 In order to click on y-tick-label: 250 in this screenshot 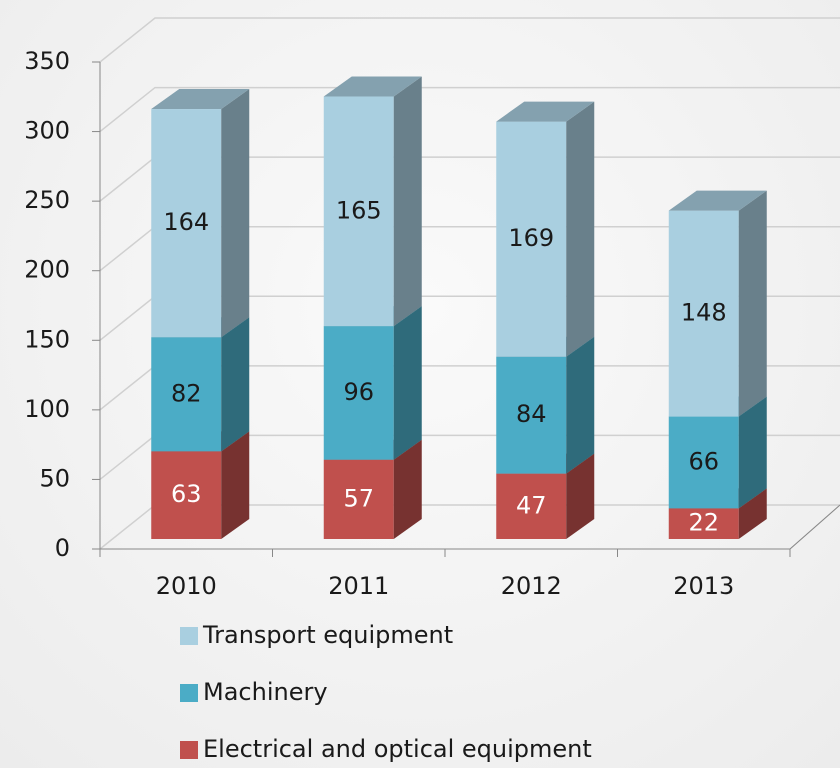, I will do `click(47, 200)`.